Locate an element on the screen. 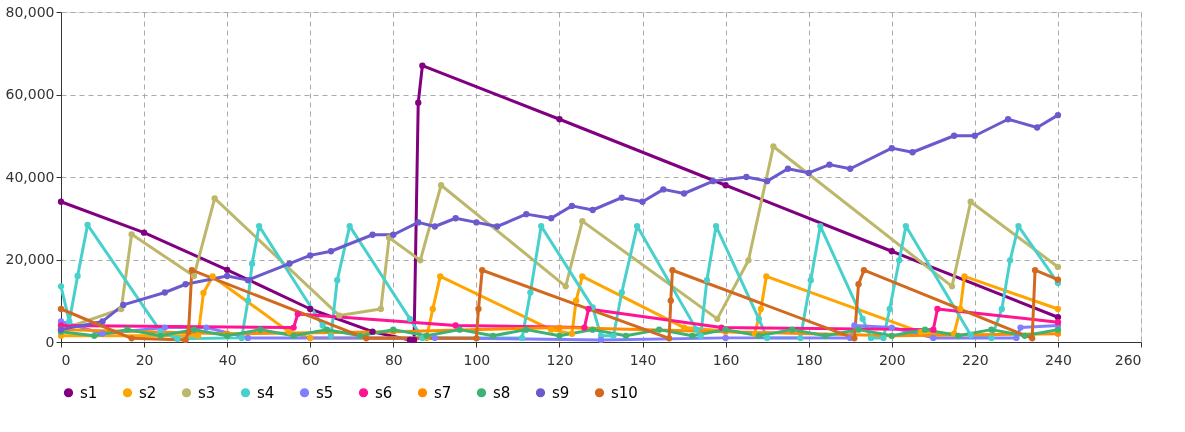 Image resolution: width=1185 pixels, height=432 pixels. y-tick-label: 40,000 is located at coordinates (30, 176).